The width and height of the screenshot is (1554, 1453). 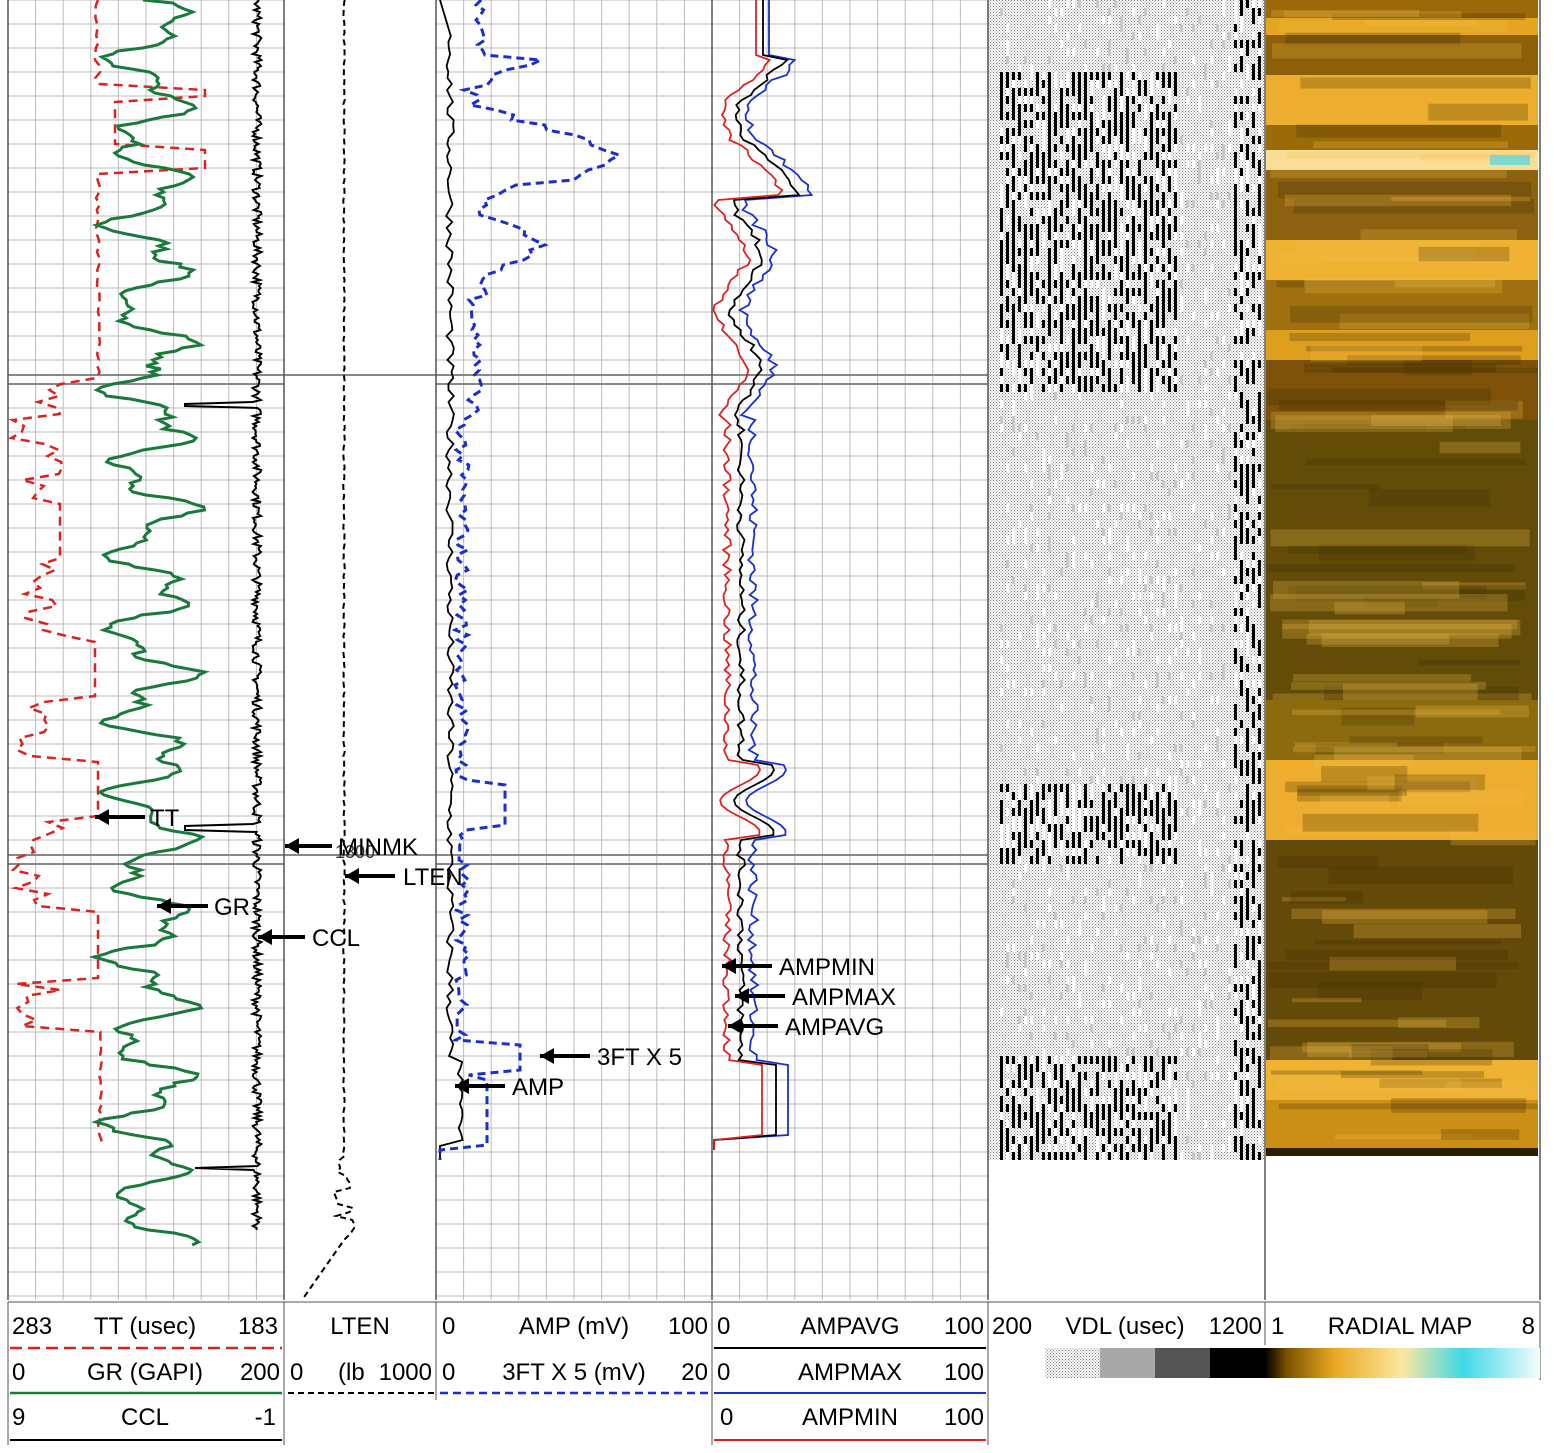 I want to click on 3ft-label: 3FT X 5 (mV), so click(x=574, y=1372).